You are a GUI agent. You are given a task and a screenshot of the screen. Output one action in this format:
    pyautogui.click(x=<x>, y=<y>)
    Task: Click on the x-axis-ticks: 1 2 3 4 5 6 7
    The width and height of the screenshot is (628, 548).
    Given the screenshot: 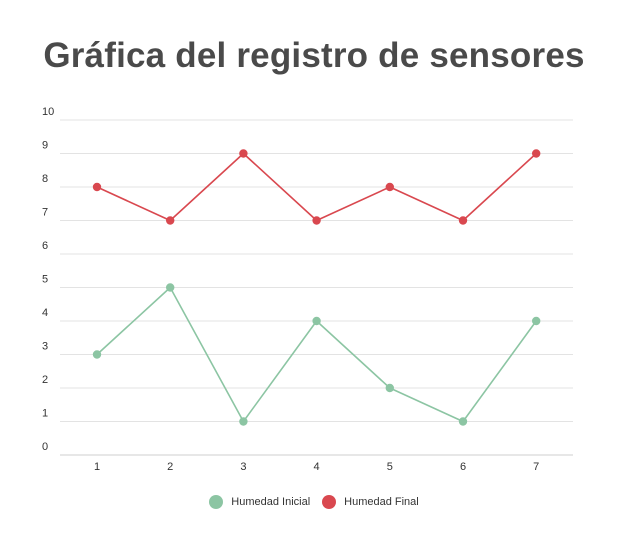 What is the action you would take?
    pyautogui.click(x=316, y=467)
    